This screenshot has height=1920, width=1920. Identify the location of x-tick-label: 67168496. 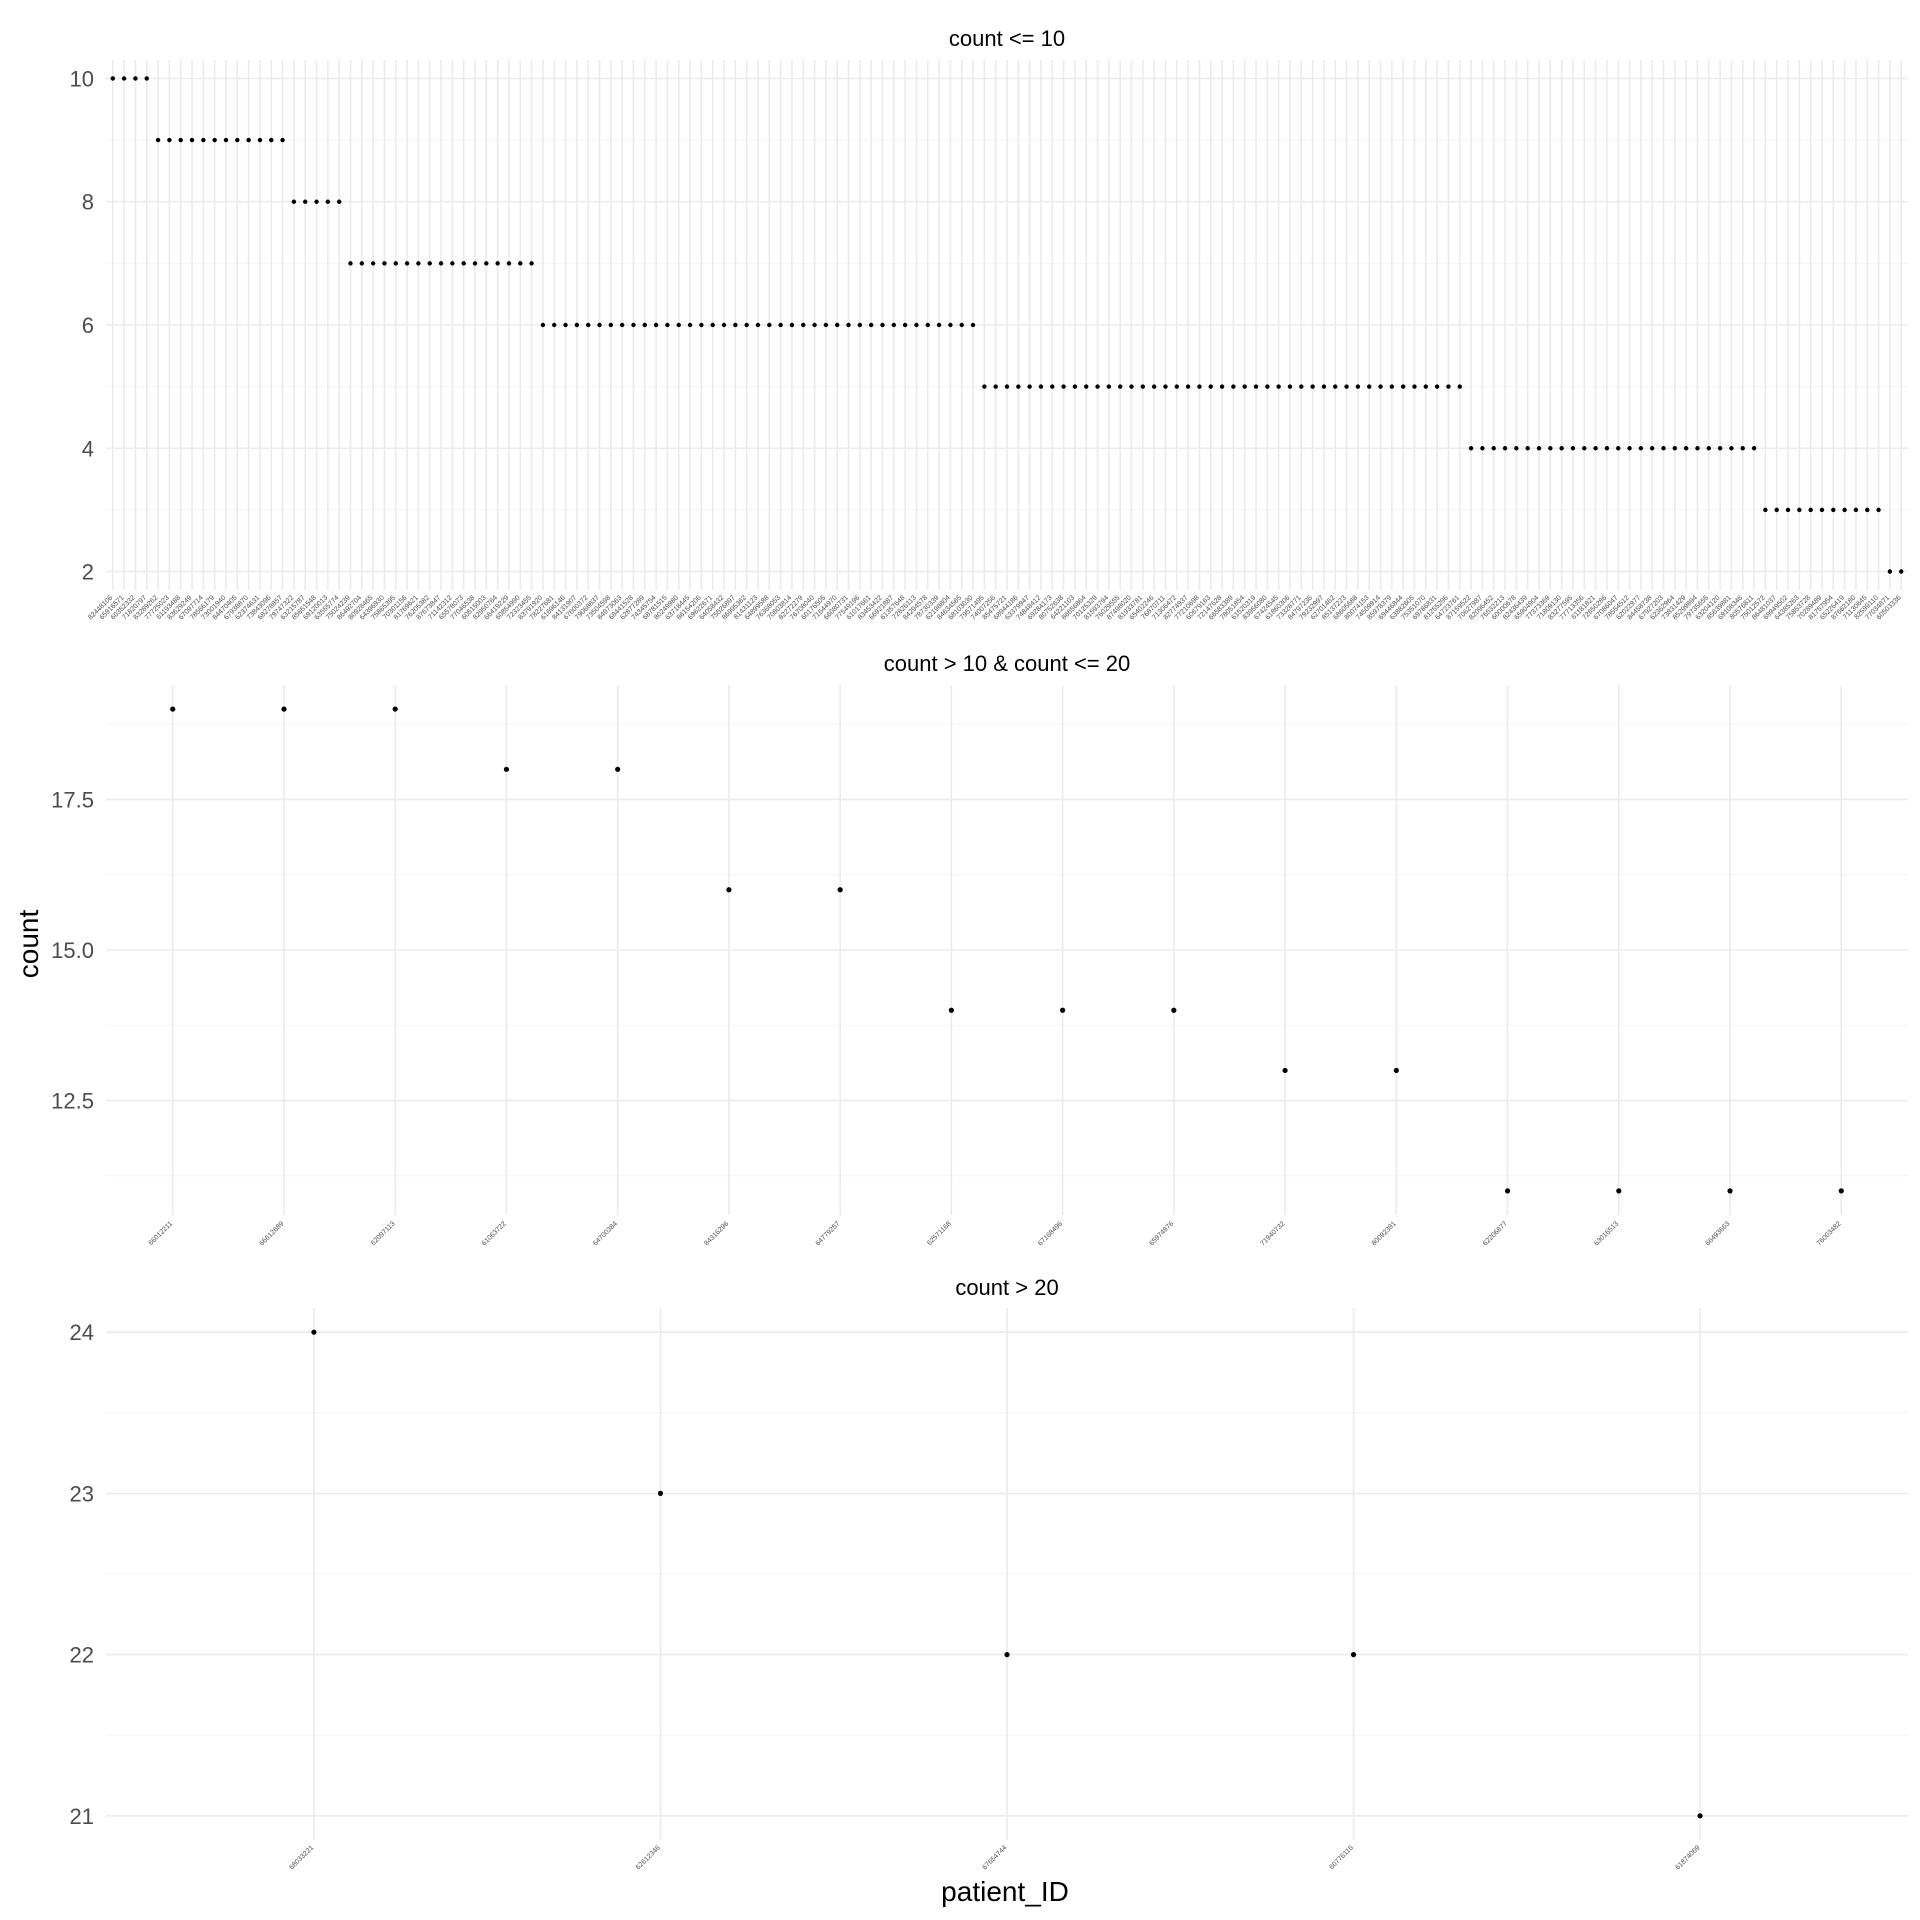
(1050, 1233).